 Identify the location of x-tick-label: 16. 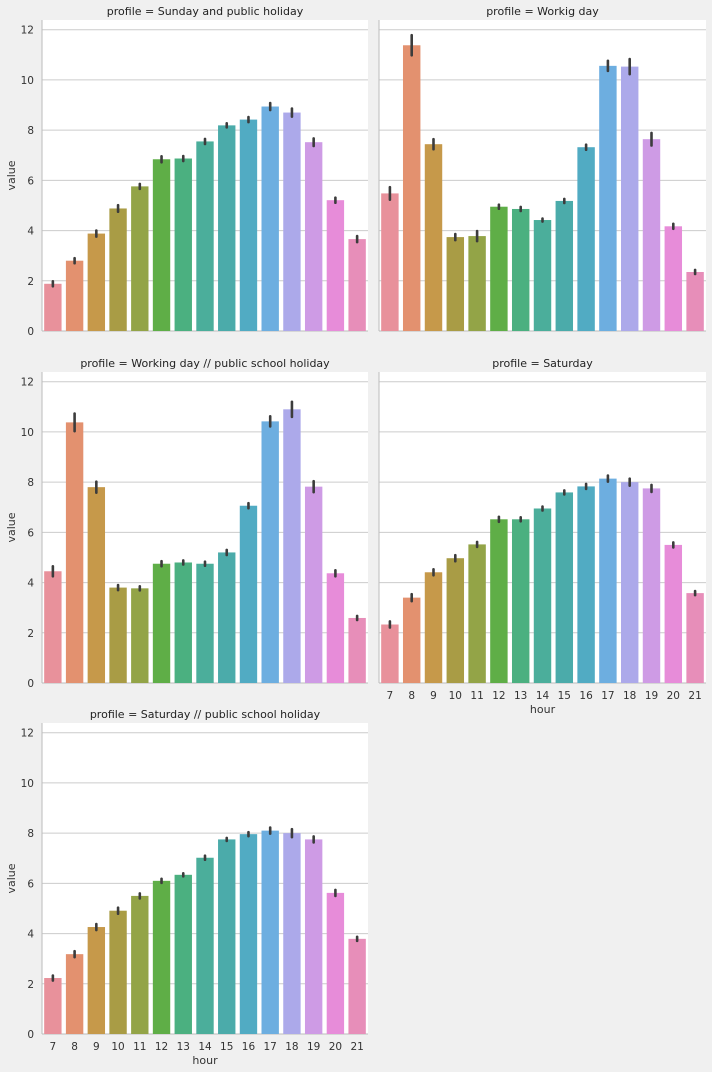
(586, 696).